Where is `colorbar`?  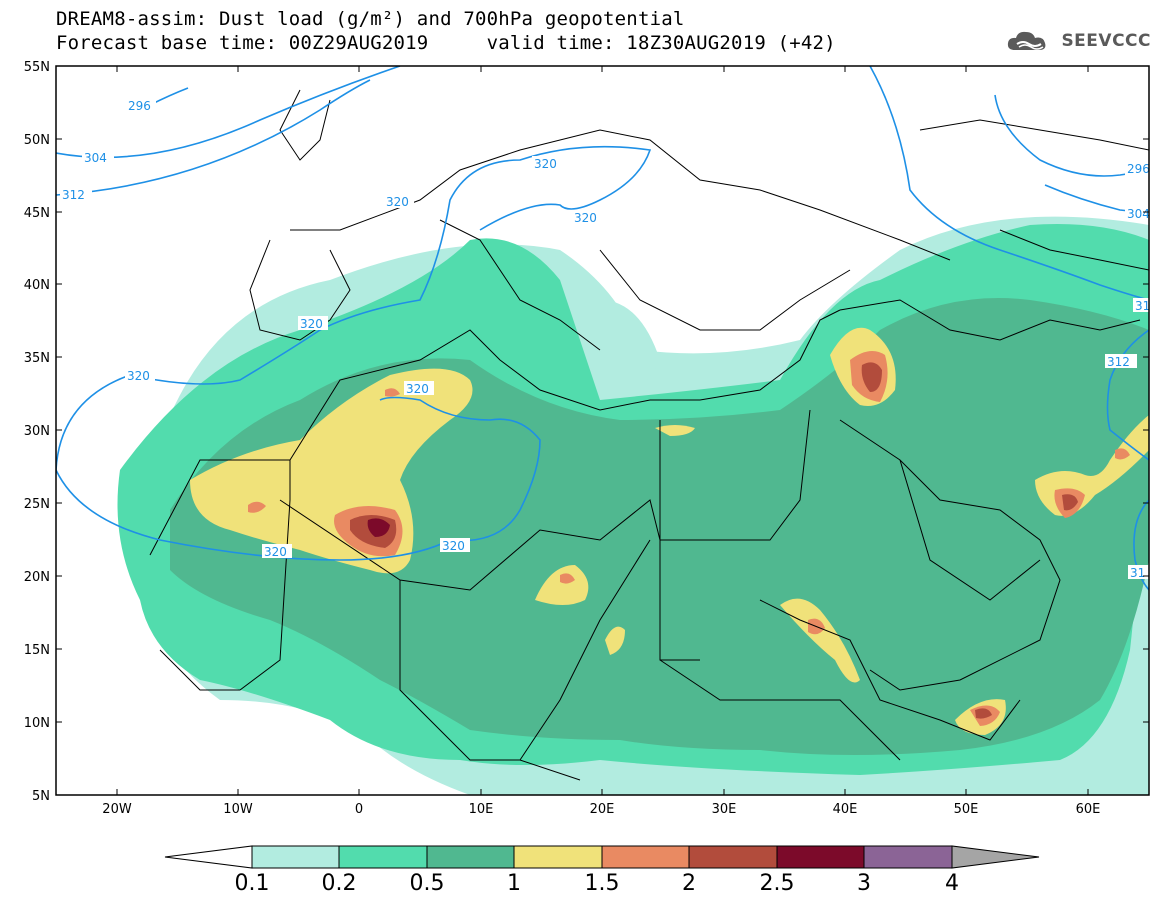
colorbar is located at coordinates (602, 857).